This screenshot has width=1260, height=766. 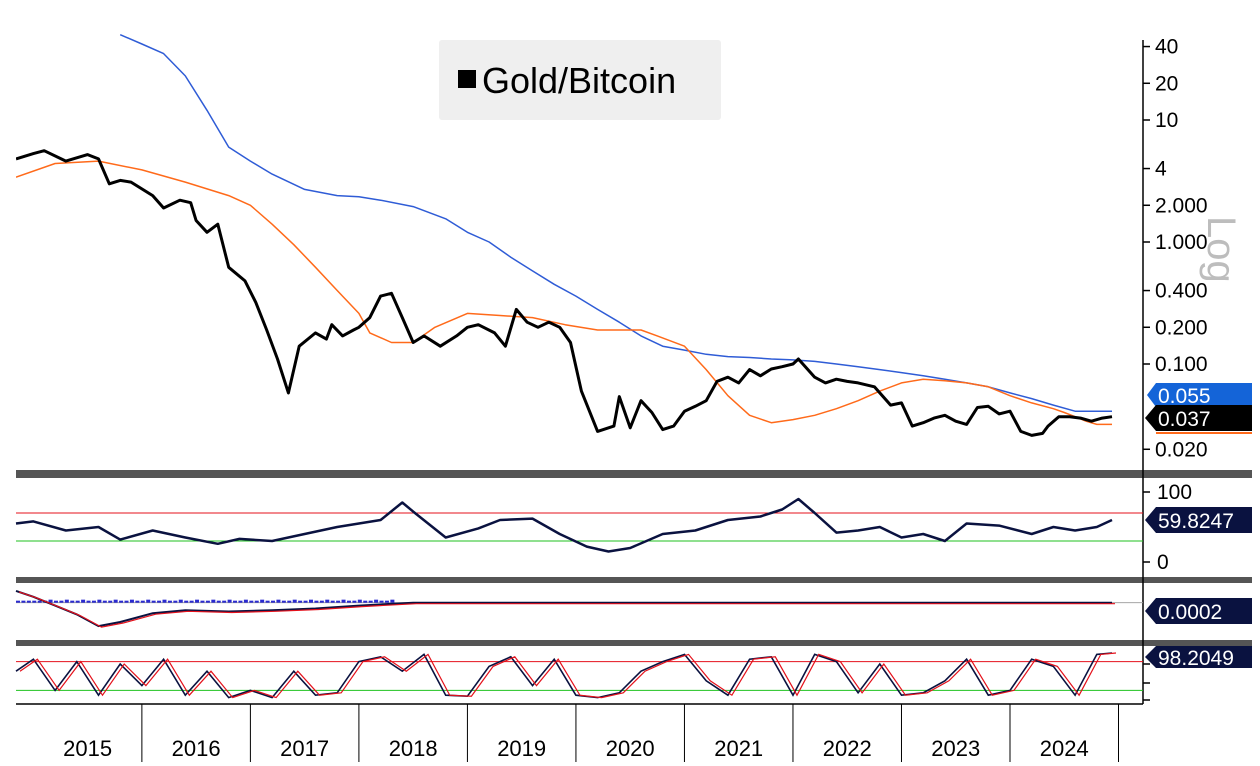 I want to click on series-macd, so click(x=563, y=608).